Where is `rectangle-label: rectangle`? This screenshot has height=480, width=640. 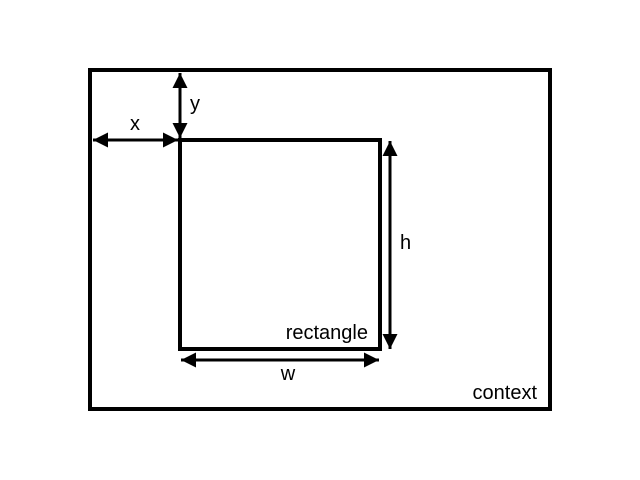
rectangle-label: rectangle is located at coordinates (327, 333).